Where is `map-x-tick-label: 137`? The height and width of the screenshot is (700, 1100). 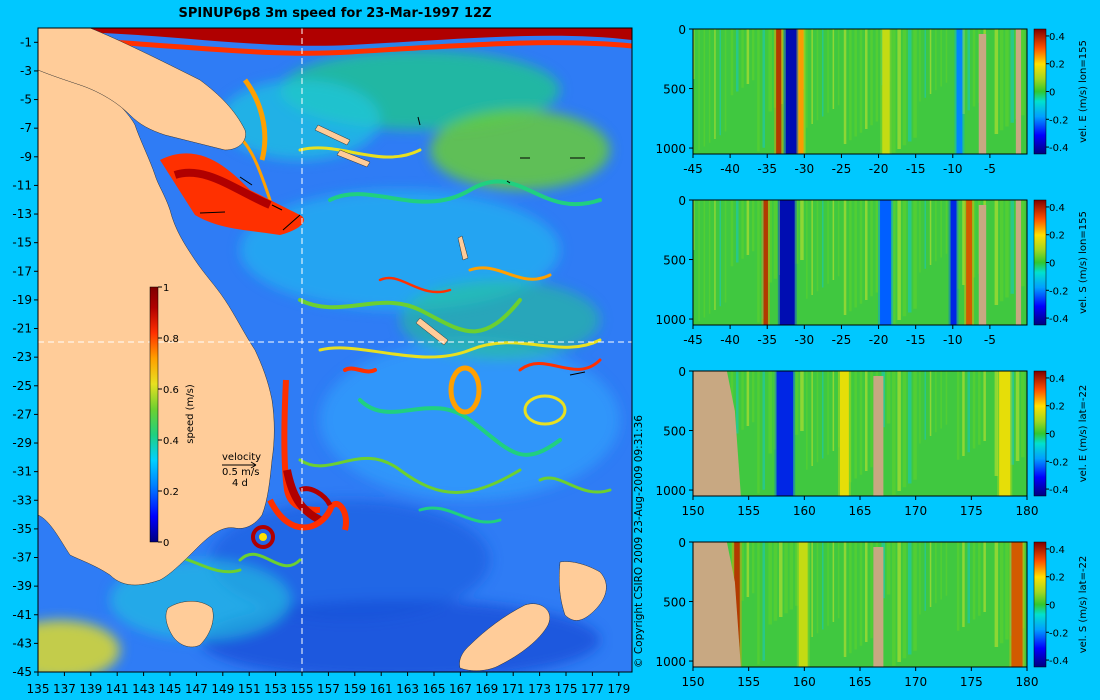
map-x-tick-label: 137 is located at coordinates (64, 689).